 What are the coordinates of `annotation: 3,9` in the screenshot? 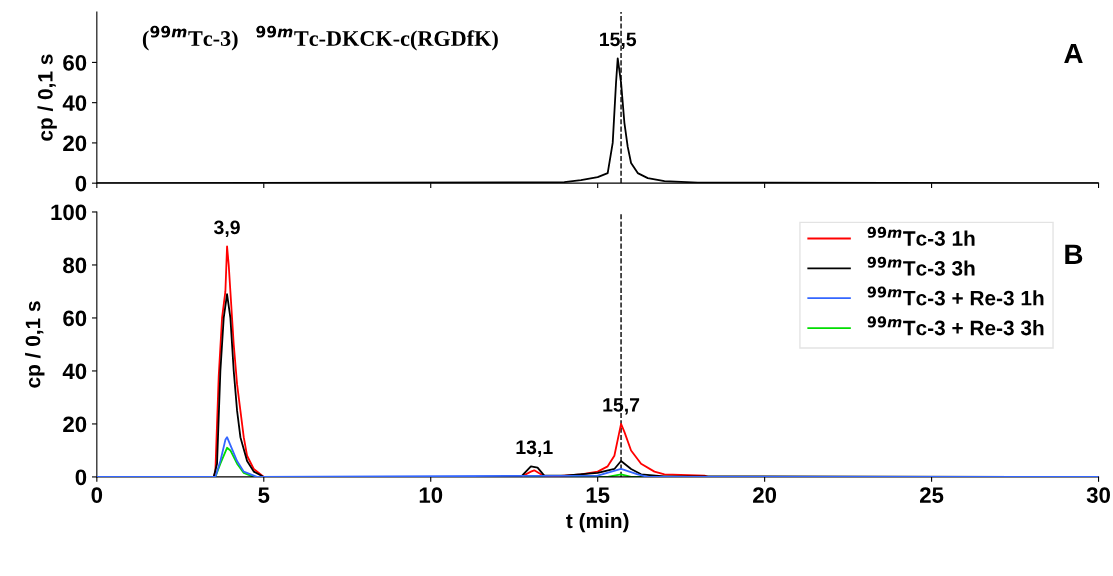 It's located at (226, 229).